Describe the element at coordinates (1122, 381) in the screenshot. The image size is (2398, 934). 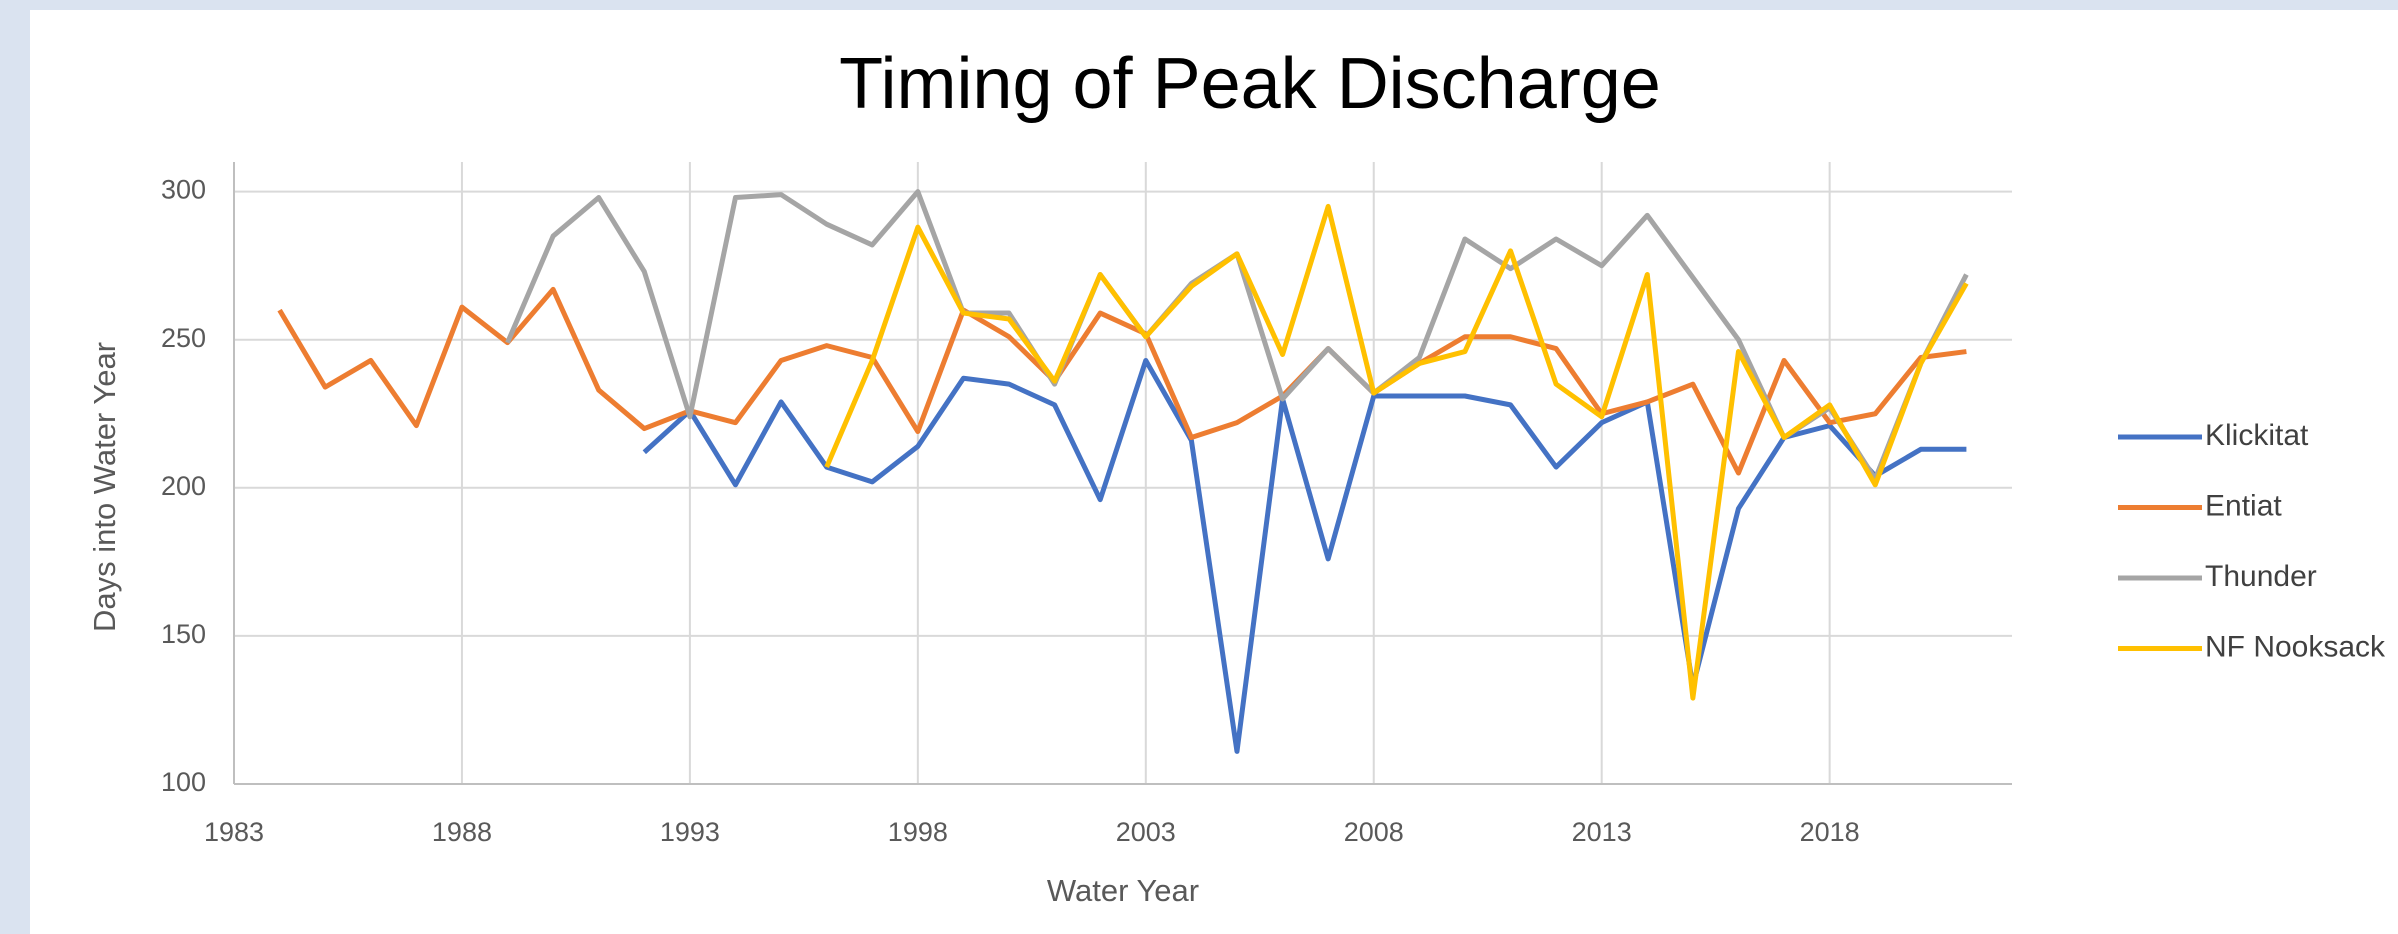
I see `series-line` at that location.